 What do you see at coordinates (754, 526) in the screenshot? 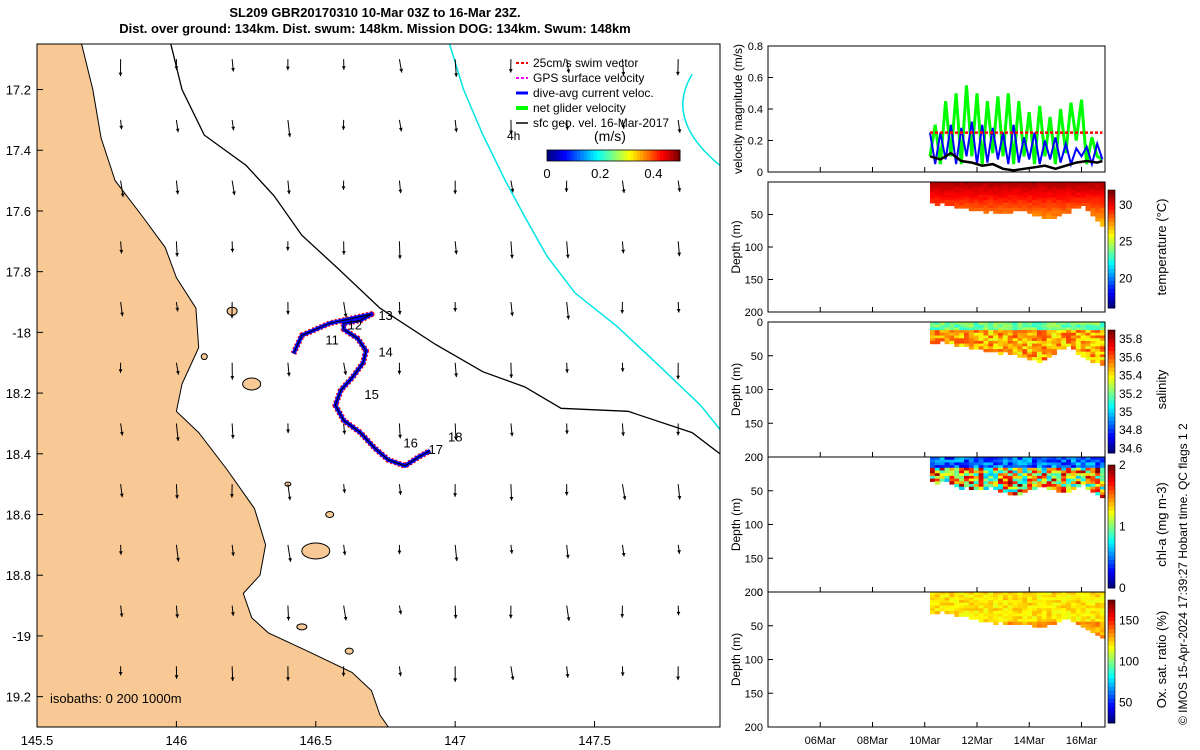
I see `depth-tick-label: 100` at bounding box center [754, 526].